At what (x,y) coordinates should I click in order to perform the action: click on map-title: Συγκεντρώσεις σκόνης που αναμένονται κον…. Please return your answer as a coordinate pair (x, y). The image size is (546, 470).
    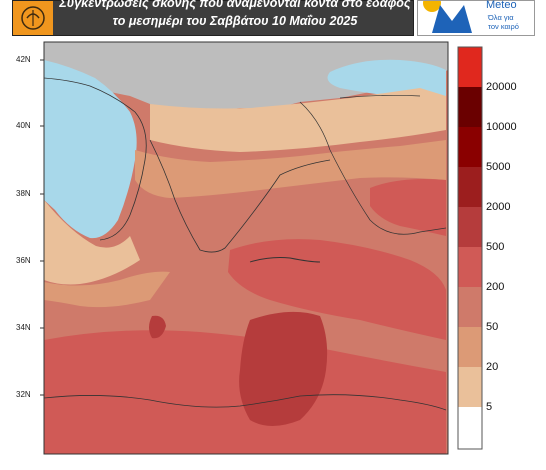
    Looking at the image, I should click on (235, 16).